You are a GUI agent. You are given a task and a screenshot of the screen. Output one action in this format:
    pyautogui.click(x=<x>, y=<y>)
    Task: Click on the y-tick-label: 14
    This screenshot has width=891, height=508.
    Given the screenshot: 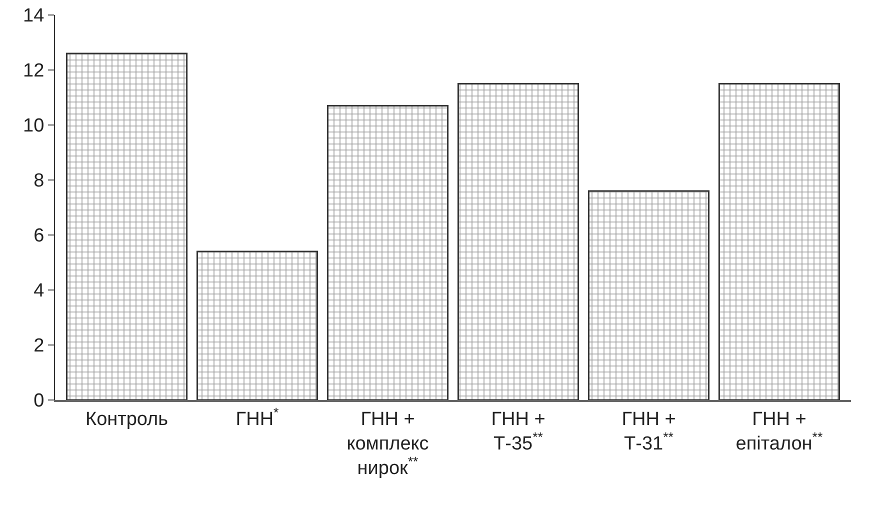 What is the action you would take?
    pyautogui.click(x=34, y=16)
    